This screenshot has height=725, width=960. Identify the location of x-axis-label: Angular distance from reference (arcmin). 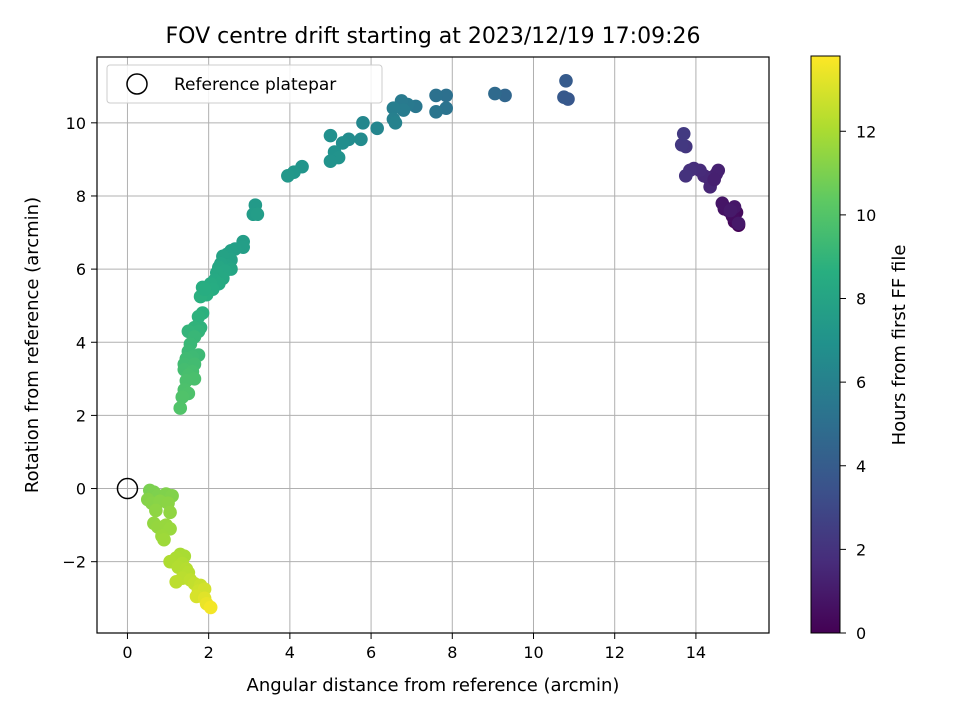
(433, 685).